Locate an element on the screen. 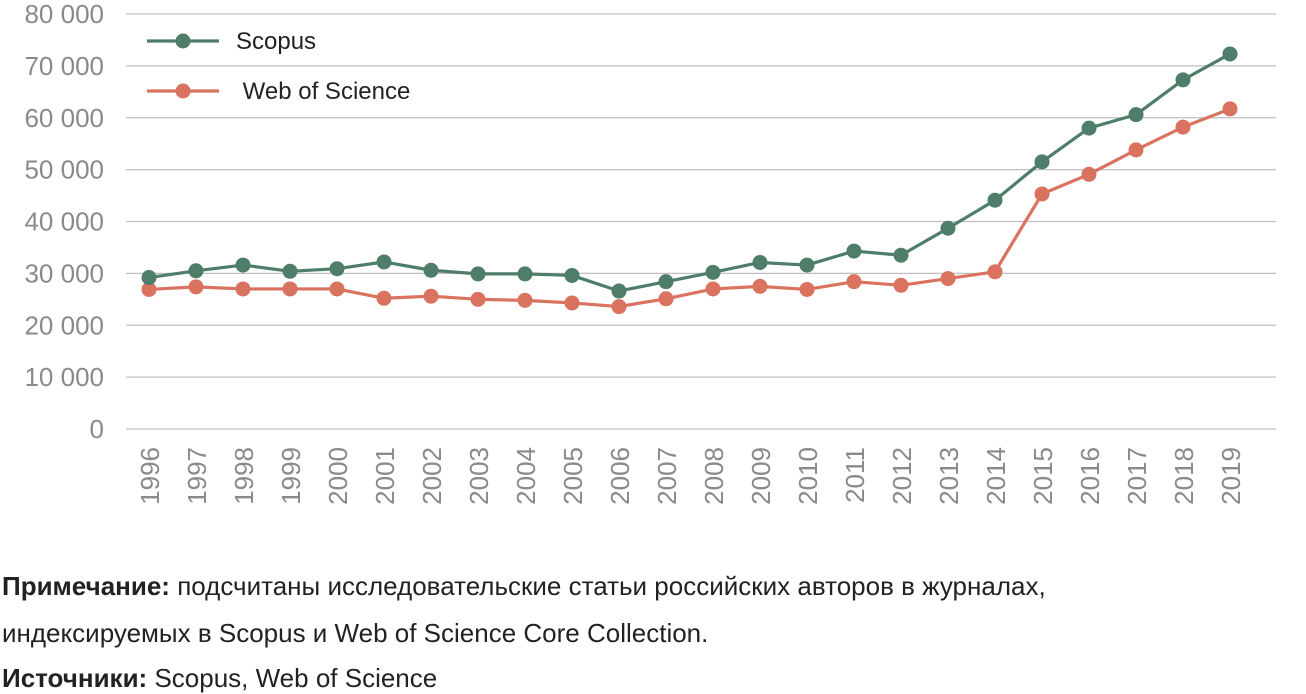 The width and height of the screenshot is (1306, 694). x-tick-label: 2017 is located at coordinates (1137, 476).